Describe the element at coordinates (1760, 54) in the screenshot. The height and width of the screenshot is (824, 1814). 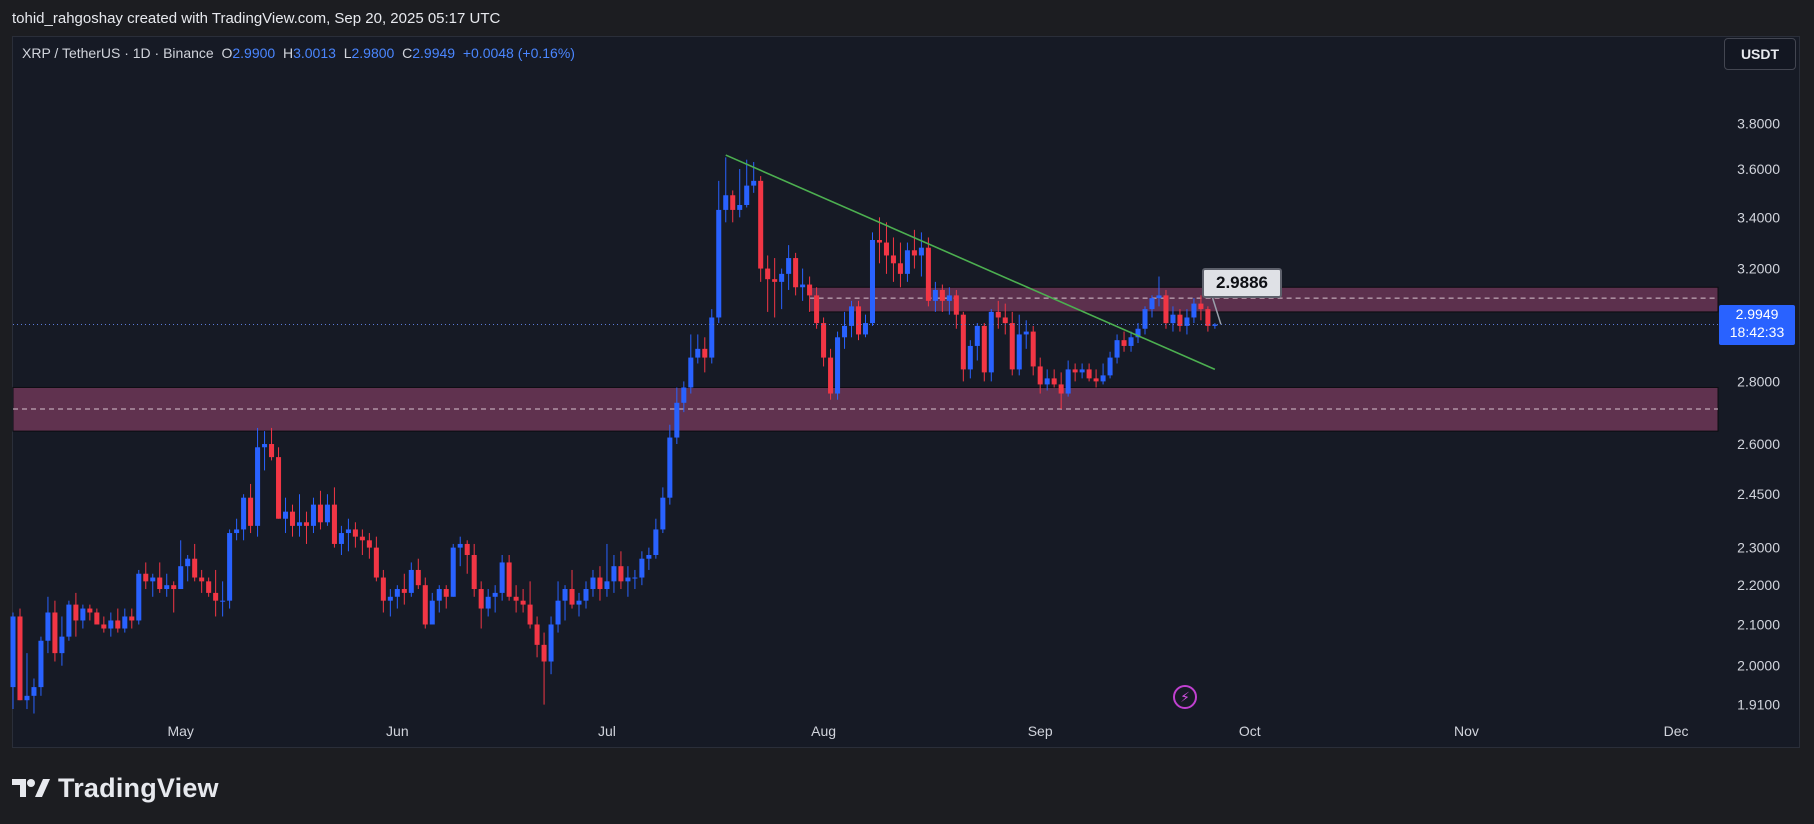
I see `currency-button: USDT` at that location.